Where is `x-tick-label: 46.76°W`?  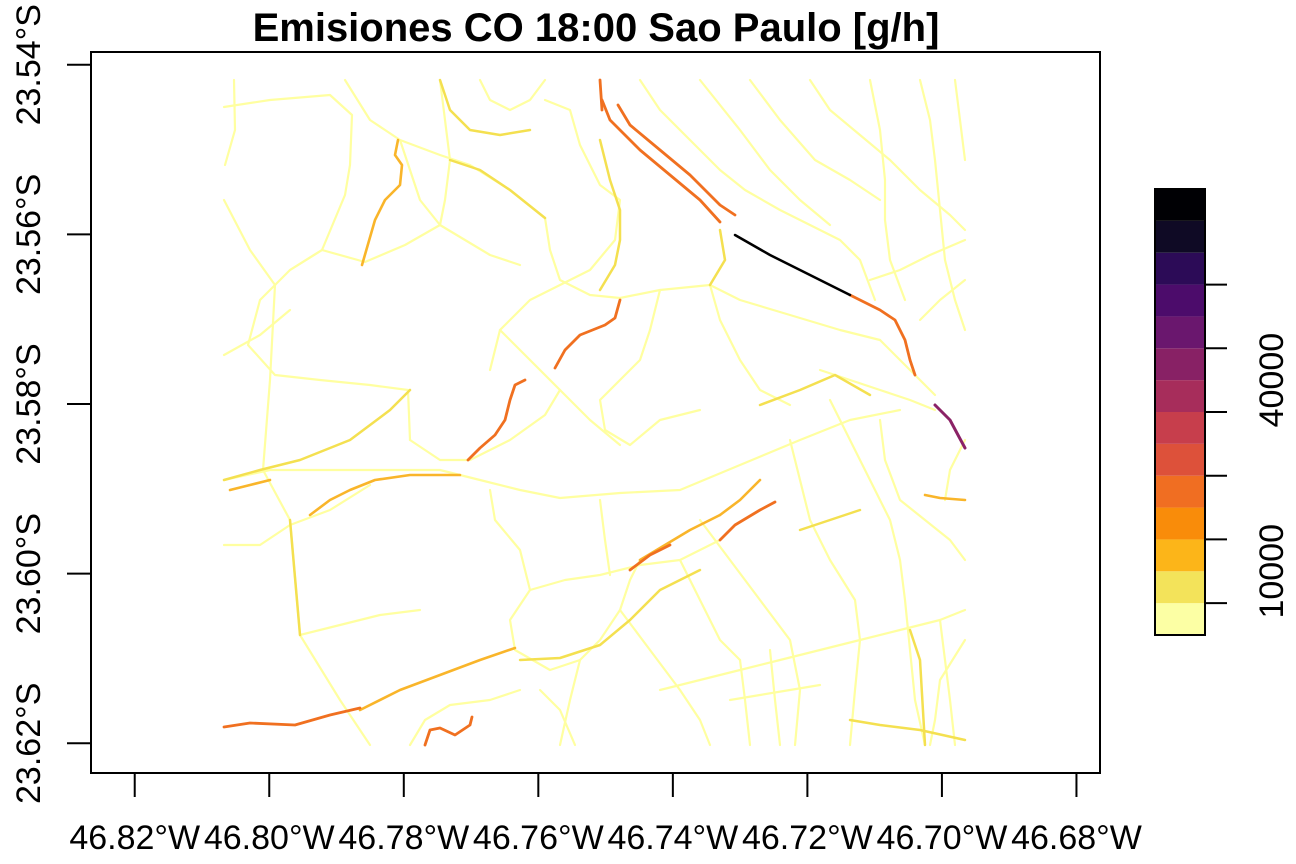
x-tick-label: 46.76°W is located at coordinates (538, 838).